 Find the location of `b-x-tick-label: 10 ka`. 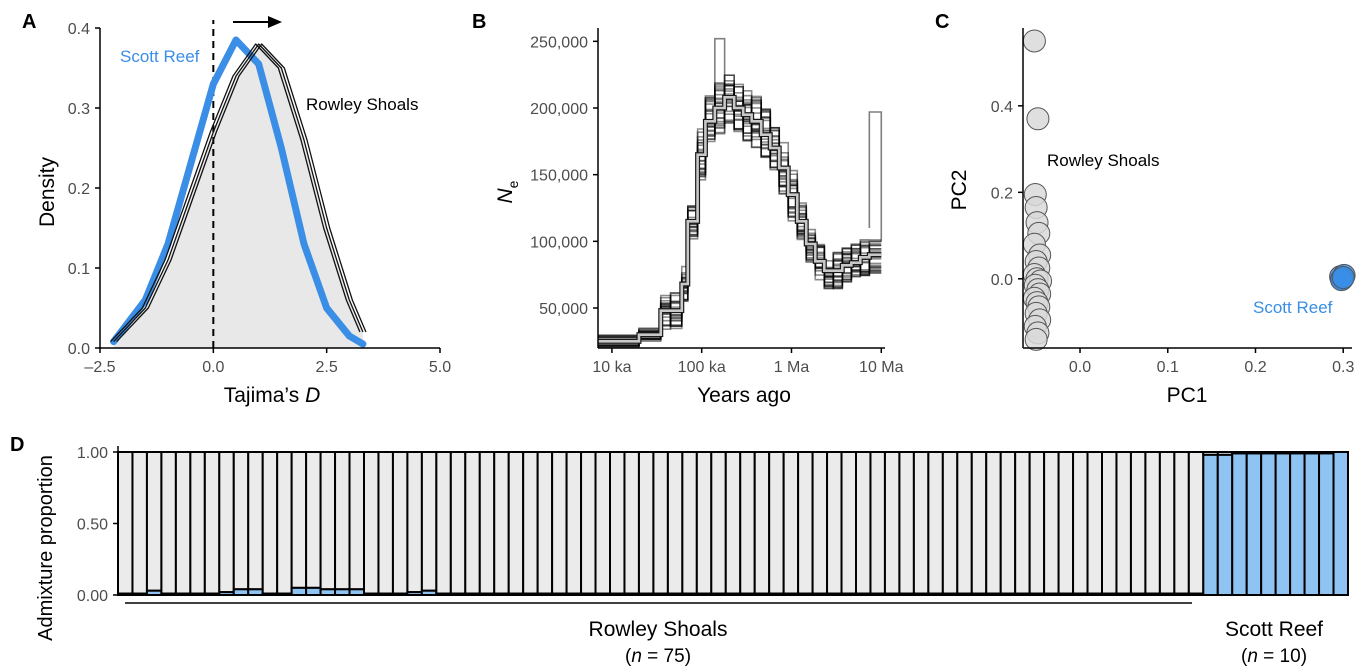

b-x-tick-label: 10 ka is located at coordinates (611, 367).